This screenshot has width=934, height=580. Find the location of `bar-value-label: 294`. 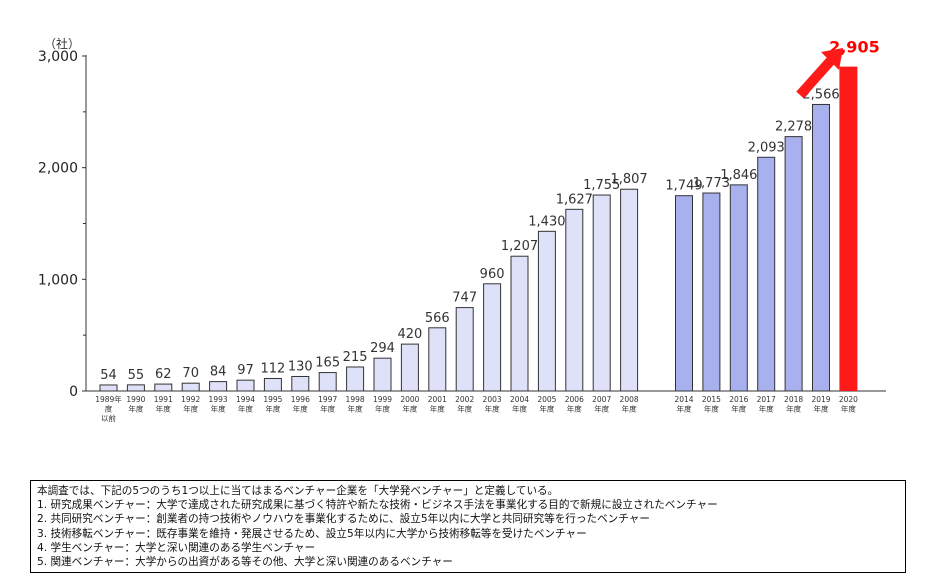

bar-value-label: 294 is located at coordinates (382, 348).